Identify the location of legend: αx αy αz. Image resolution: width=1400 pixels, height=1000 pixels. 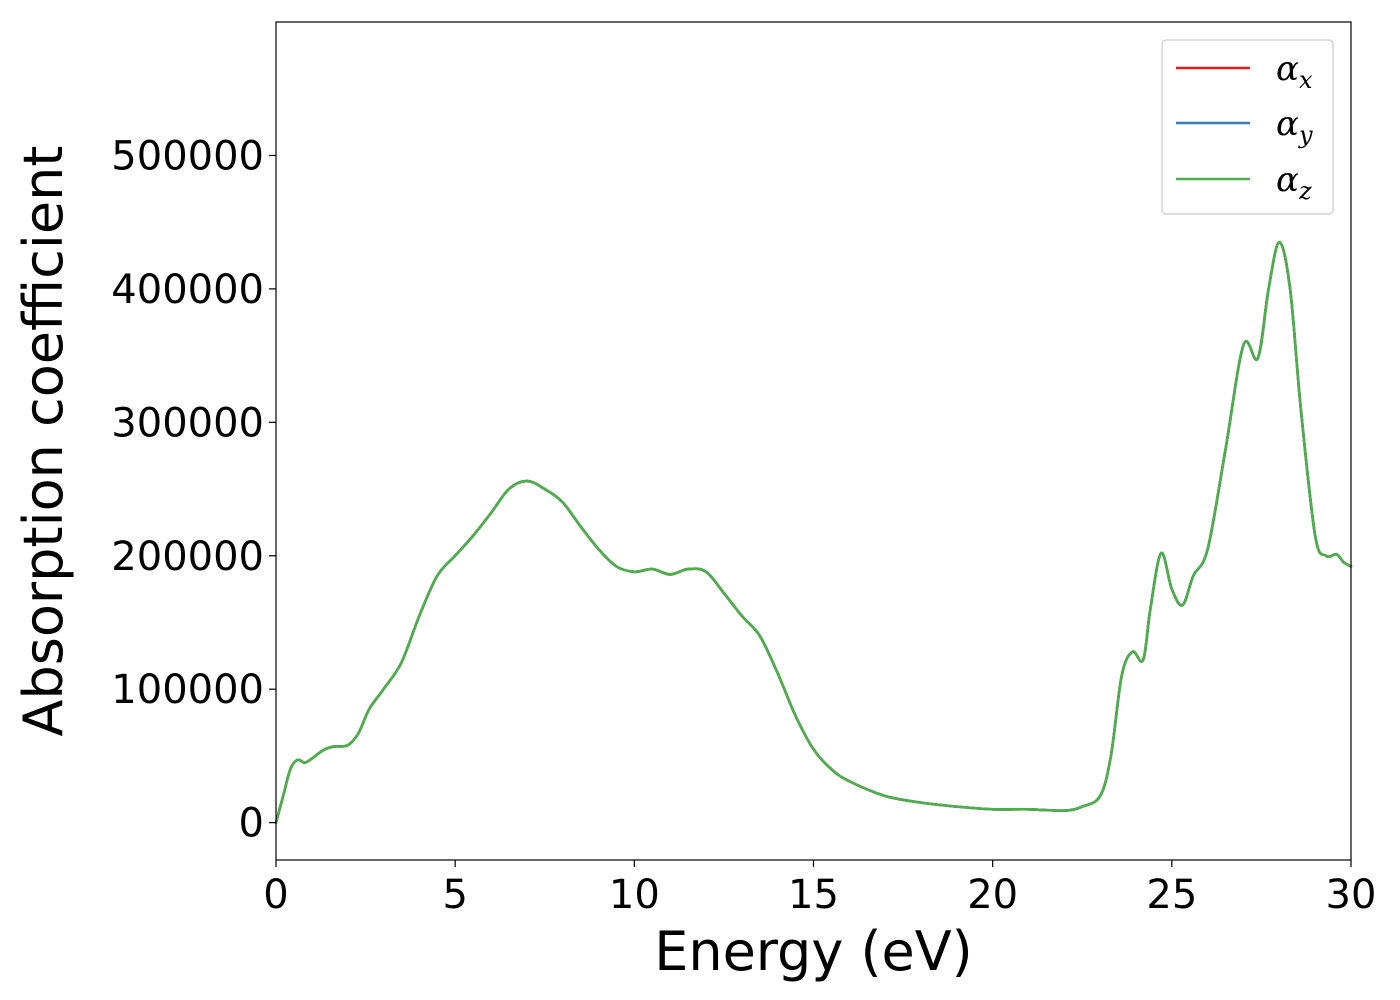
(1247, 127).